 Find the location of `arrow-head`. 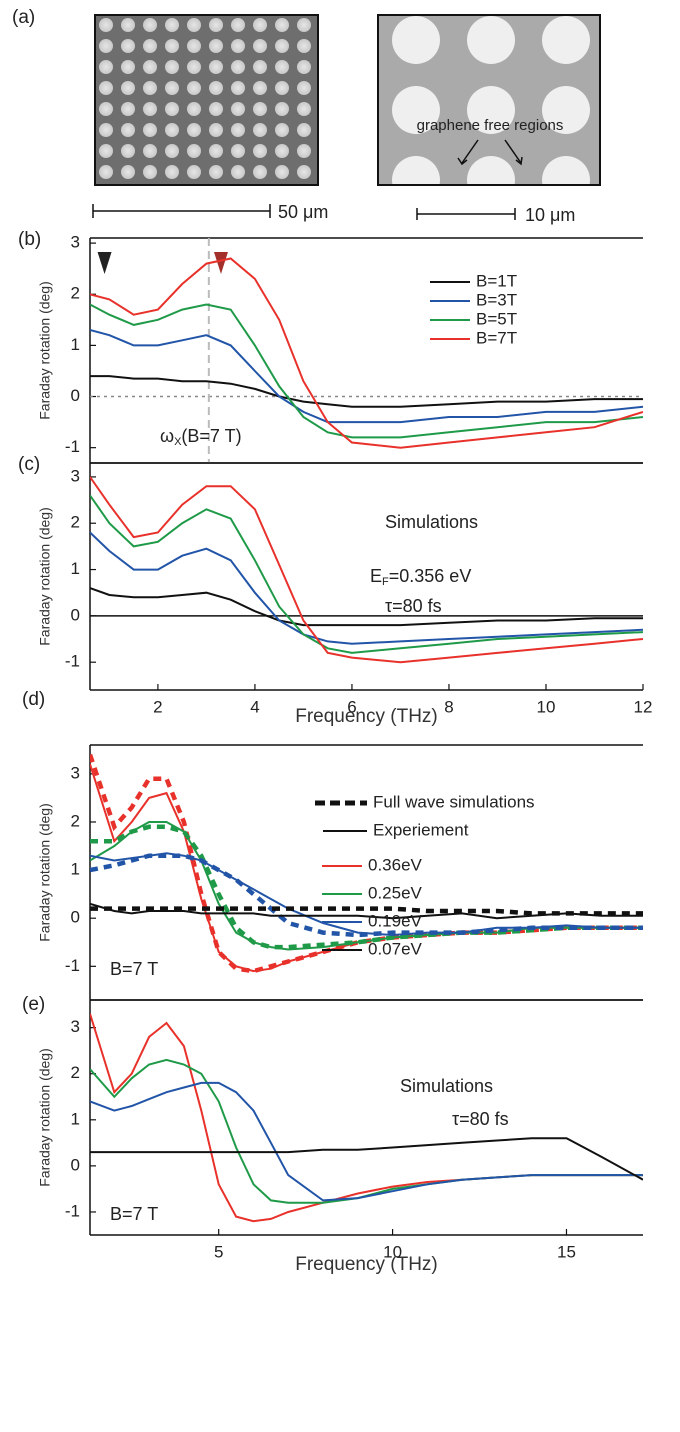

arrow-head is located at coordinates (490, 161).